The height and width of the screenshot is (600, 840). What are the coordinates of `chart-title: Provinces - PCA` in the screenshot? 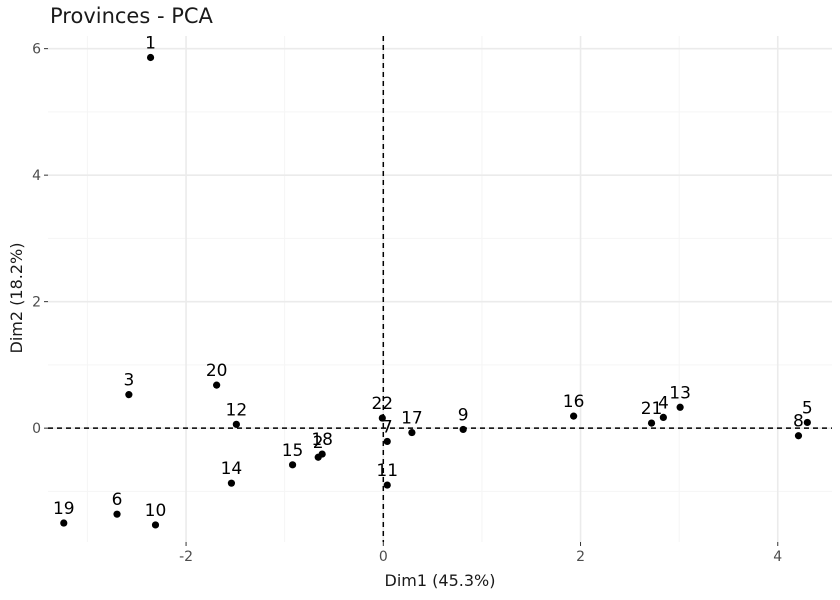 It's located at (131, 16).